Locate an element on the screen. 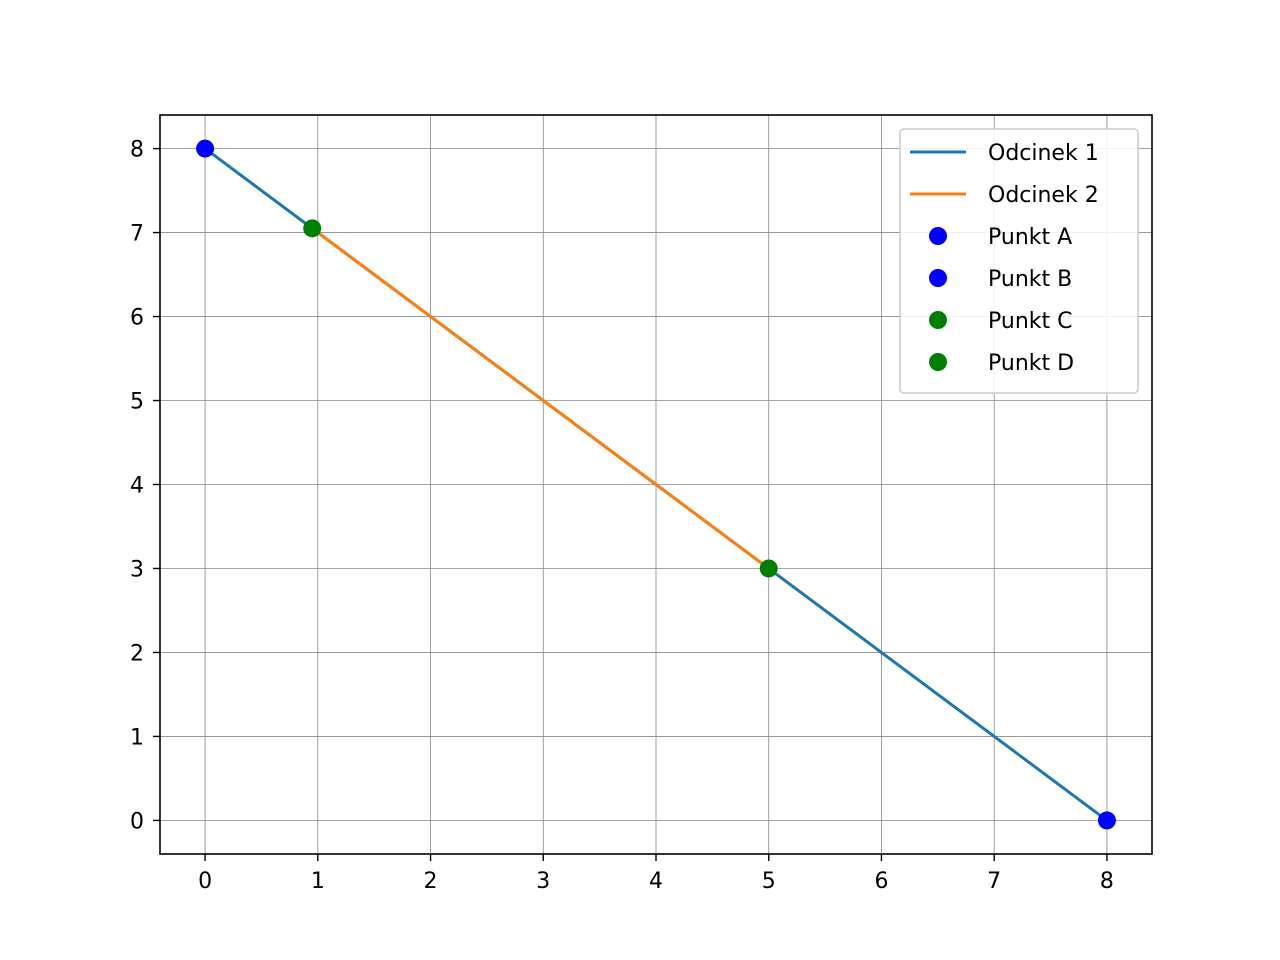  legend-label-punkt-c: Punkt C is located at coordinates (1030, 321).